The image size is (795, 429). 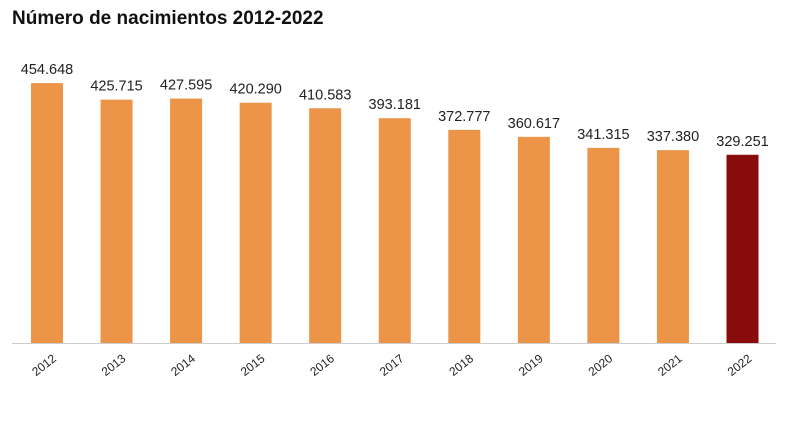 What do you see at coordinates (116, 87) in the screenshot?
I see `data-label-2013: 425.715` at bounding box center [116, 87].